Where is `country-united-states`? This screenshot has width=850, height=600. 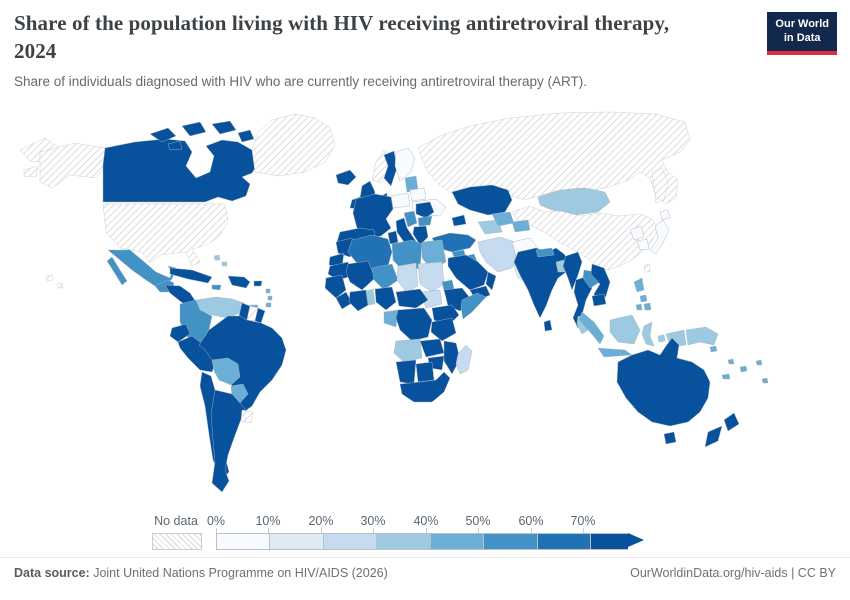 country-united-states is located at coordinates (165, 235).